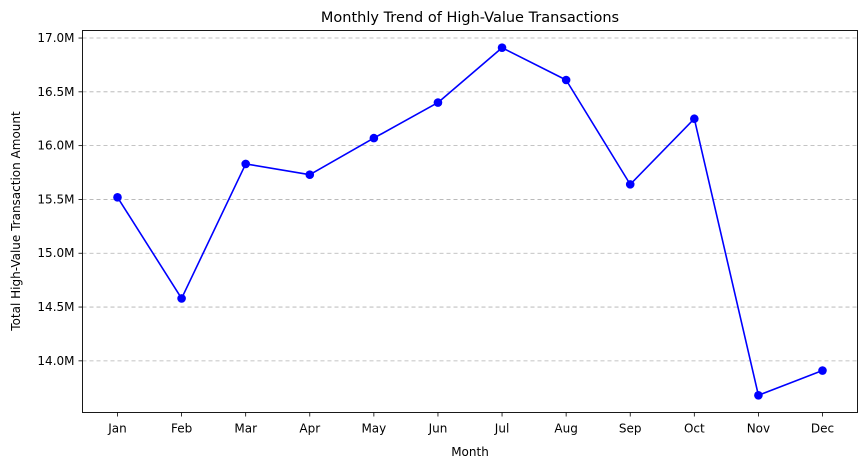 The height and width of the screenshot is (468, 867). I want to click on y-tick-label: 15.0M, so click(55, 253).